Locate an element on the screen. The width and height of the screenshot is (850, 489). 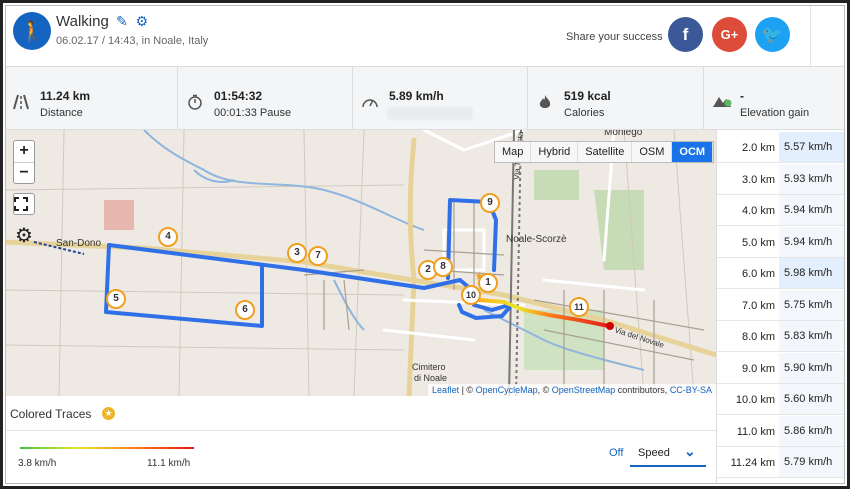
openstreetmap-link: OpenStreetMap is located at coordinates (583, 390).